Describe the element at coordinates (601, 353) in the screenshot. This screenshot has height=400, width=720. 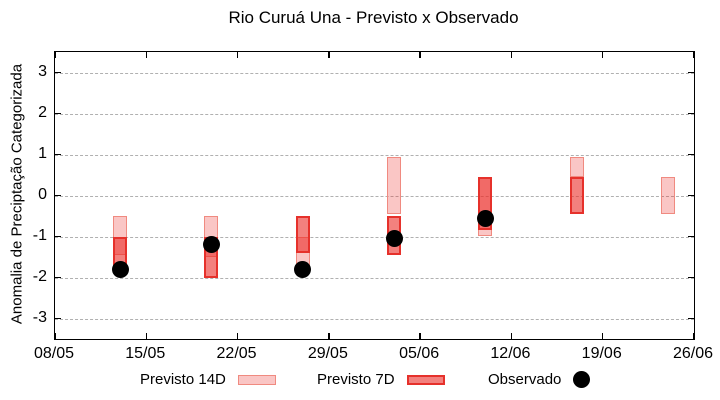
I see `x-tick-label: 19/06` at that location.